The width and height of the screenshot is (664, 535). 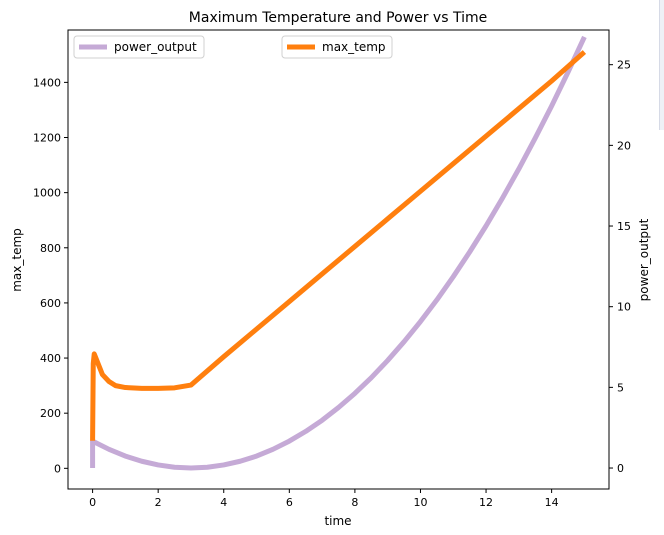 I want to click on x-tick-label: 2, so click(x=158, y=502).